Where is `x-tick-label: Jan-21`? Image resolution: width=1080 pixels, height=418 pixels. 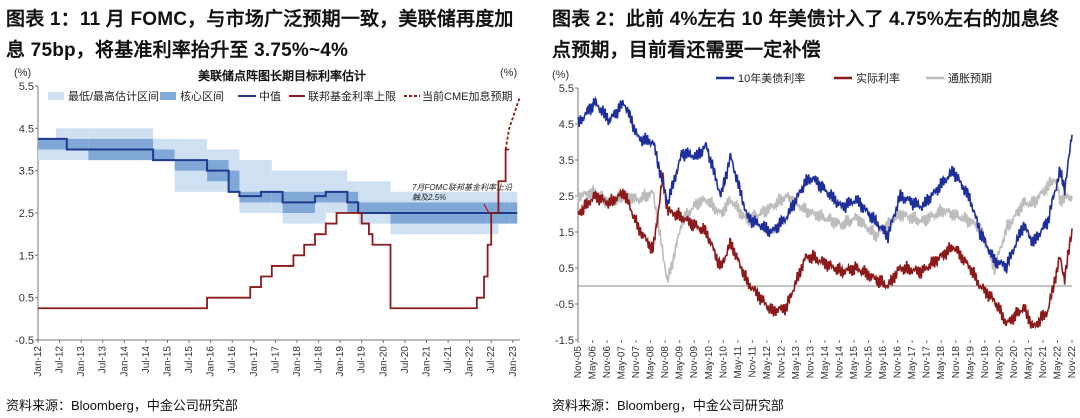 x-tick-label: Jan-21 is located at coordinates (426, 361).